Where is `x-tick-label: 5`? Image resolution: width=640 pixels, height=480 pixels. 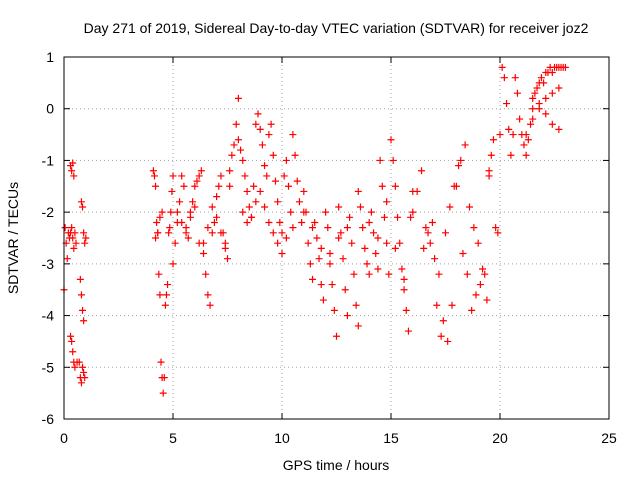
x-tick-label: 5 is located at coordinates (173, 438).